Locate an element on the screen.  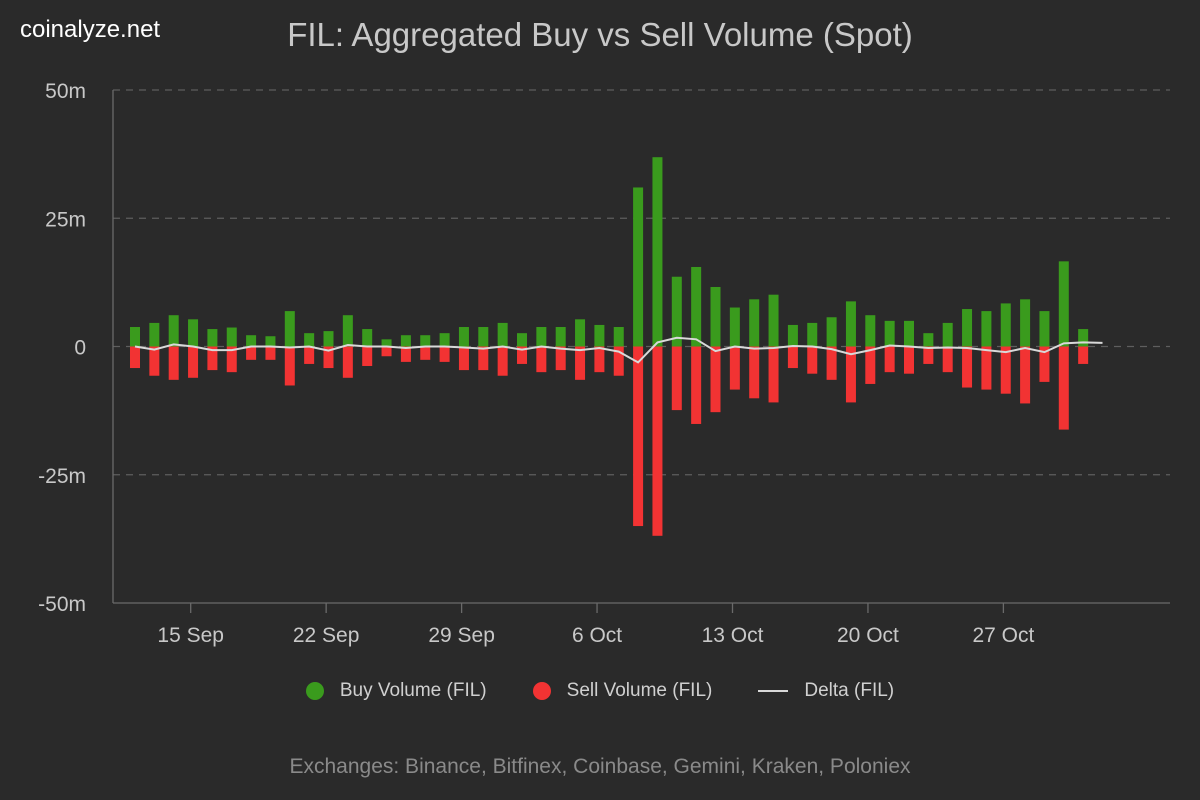
legend-item-buy: Buy Volume (FIL) is located at coordinates (396, 691).